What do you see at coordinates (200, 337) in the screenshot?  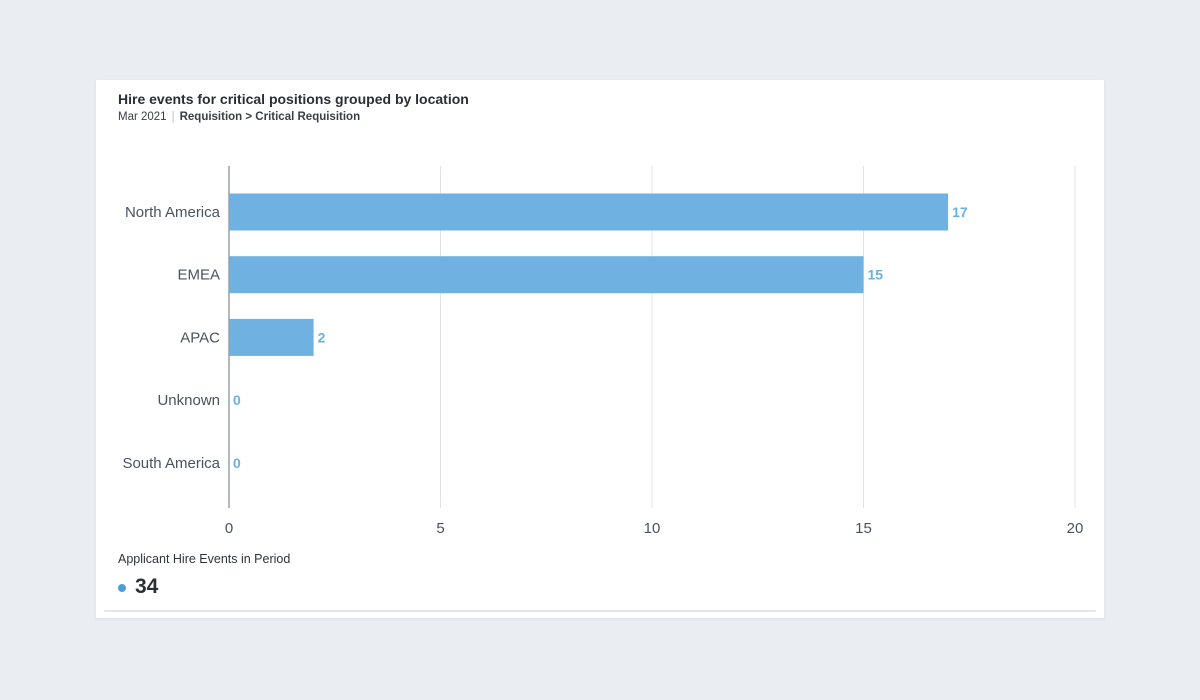 I see `y-category-label: APAC` at bounding box center [200, 337].